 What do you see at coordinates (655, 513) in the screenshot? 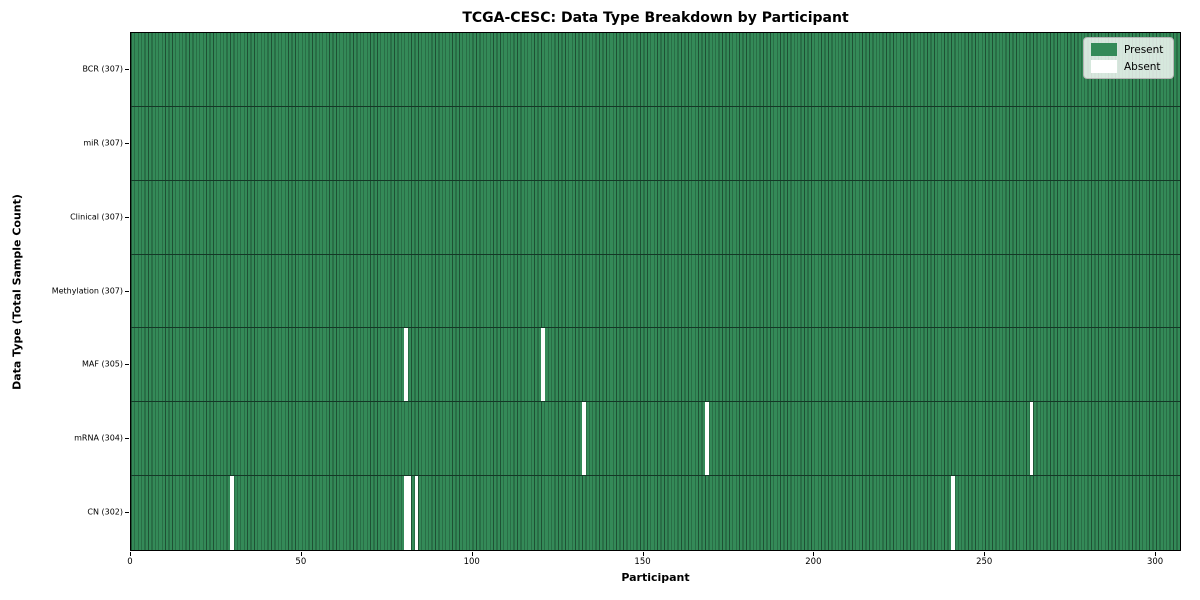
I see `heatmap-row-CN` at bounding box center [655, 513].